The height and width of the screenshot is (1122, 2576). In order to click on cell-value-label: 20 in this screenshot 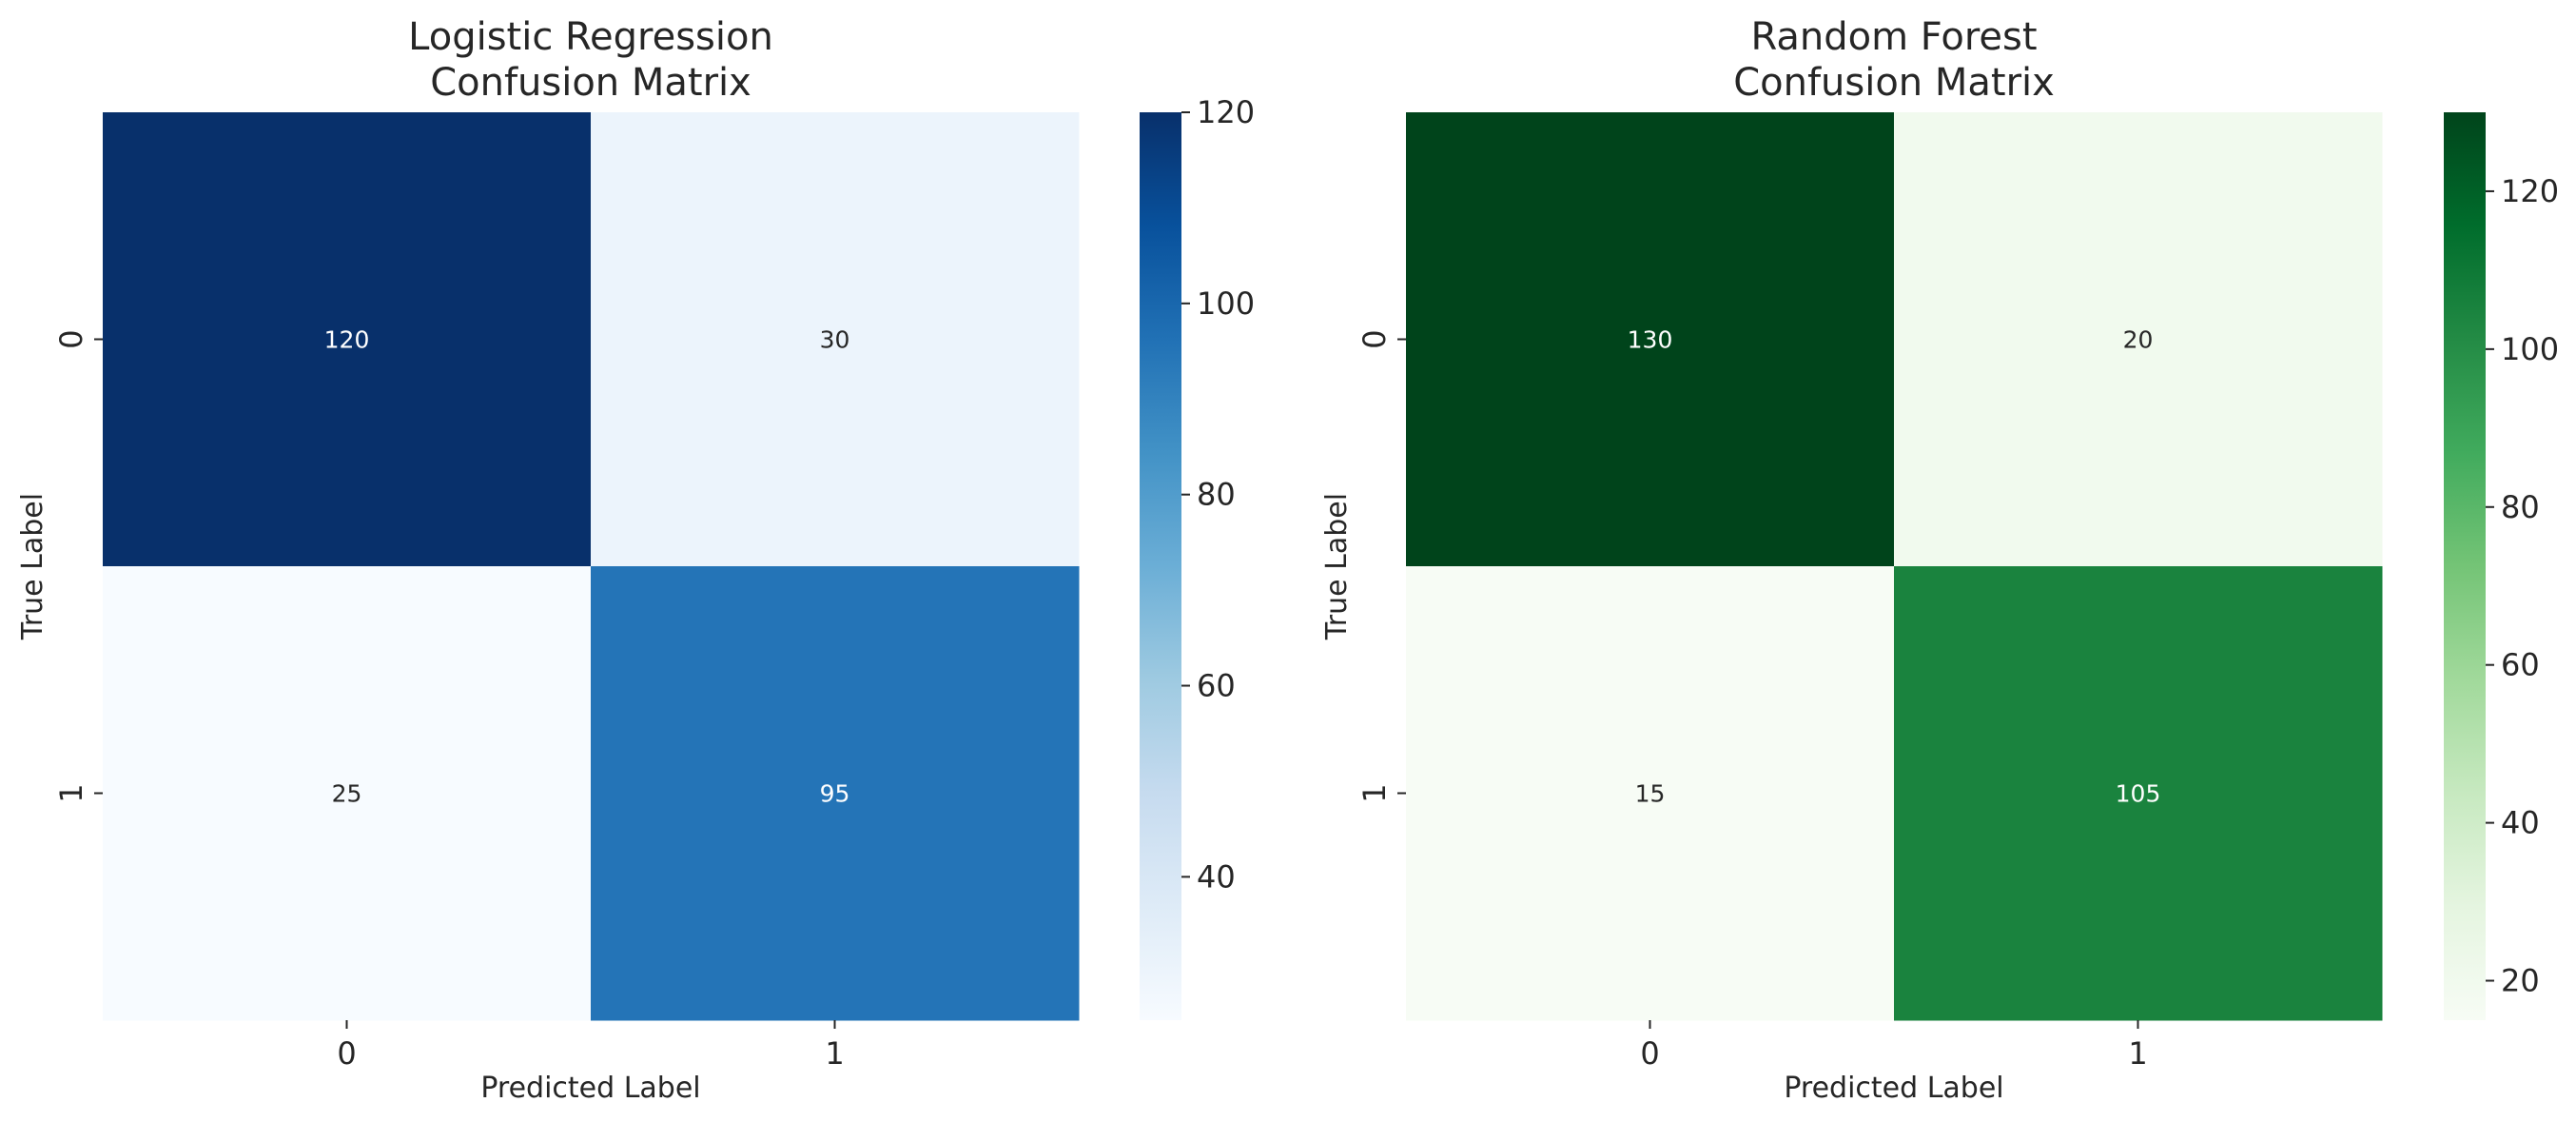, I will do `click(2138, 340)`.